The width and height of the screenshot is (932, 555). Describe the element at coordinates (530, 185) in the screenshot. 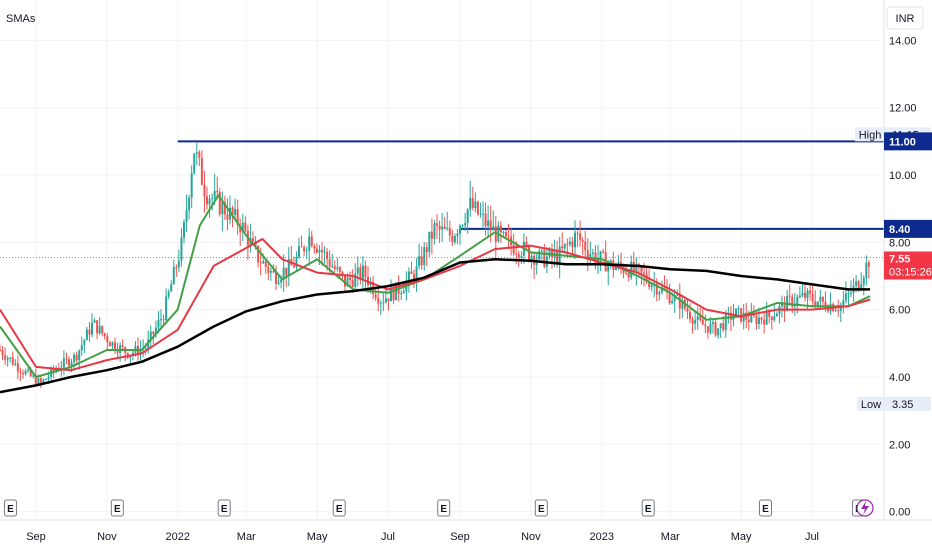

I see `horizontal-levels` at that location.